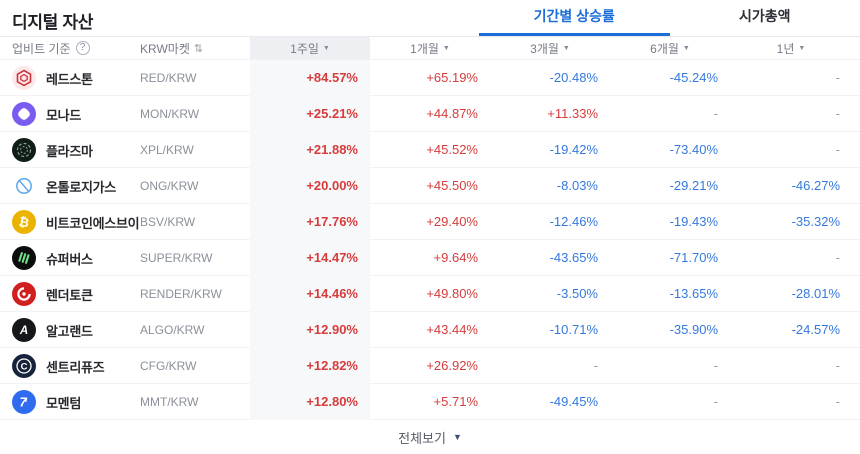  What do you see at coordinates (169, 186) in the screenshot?
I see `coin-pair: ONG/KRW` at bounding box center [169, 186].